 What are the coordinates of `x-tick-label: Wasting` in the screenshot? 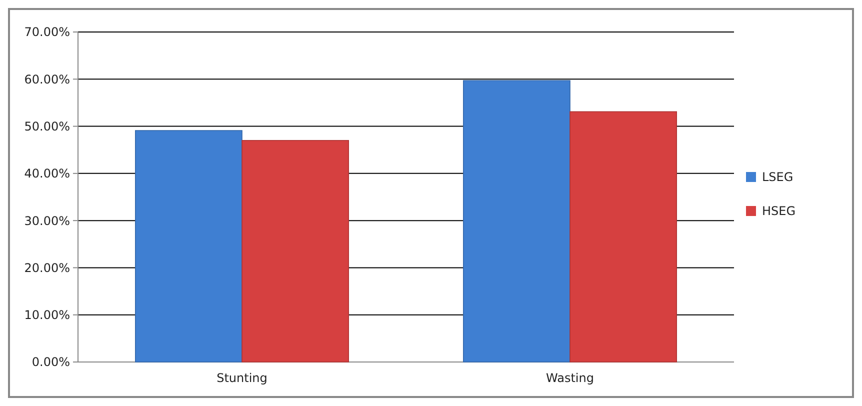 It's located at (570, 378).